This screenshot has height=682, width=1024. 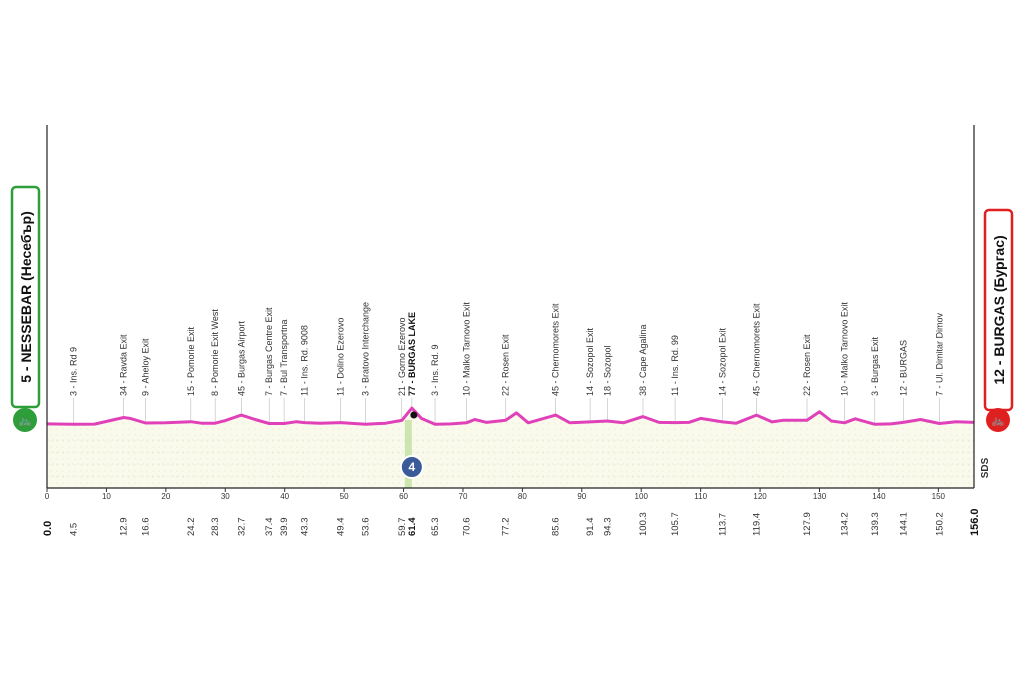 I want to click on waypoint-label: 3 - Bratovo Interchange, so click(x=366, y=349).